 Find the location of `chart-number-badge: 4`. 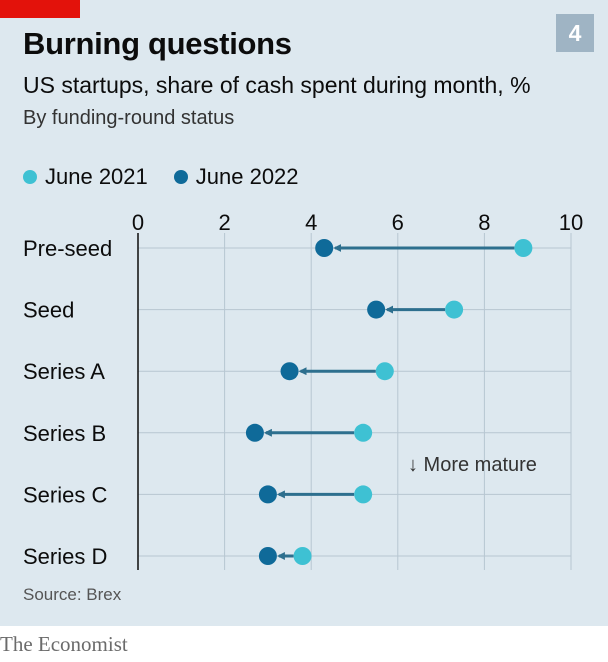

chart-number-badge: 4 is located at coordinates (575, 33).